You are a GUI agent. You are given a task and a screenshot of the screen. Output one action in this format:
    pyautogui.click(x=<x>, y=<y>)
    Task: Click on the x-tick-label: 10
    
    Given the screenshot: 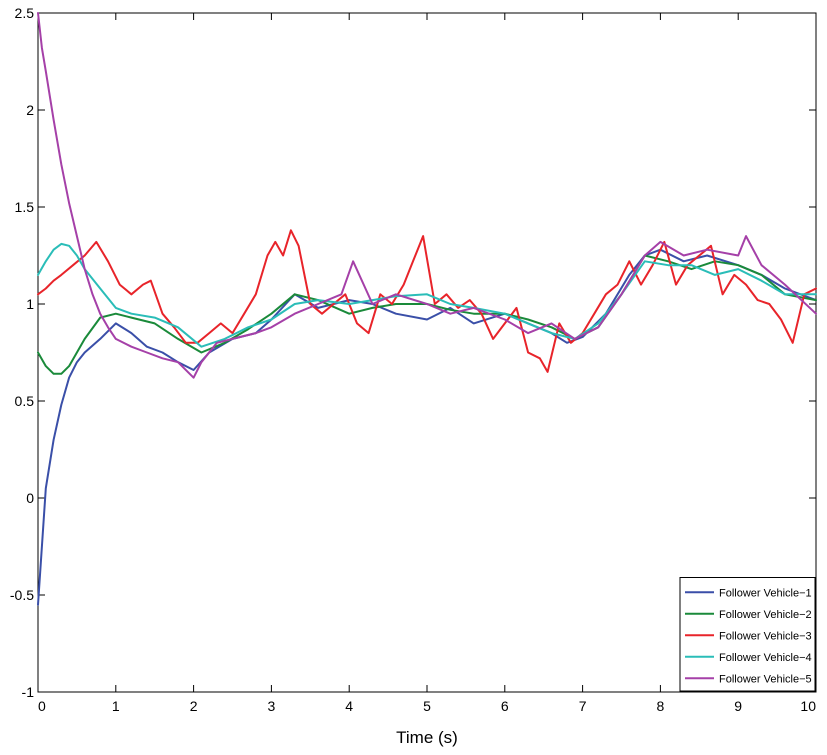 What is the action you would take?
    pyautogui.click(x=808, y=706)
    